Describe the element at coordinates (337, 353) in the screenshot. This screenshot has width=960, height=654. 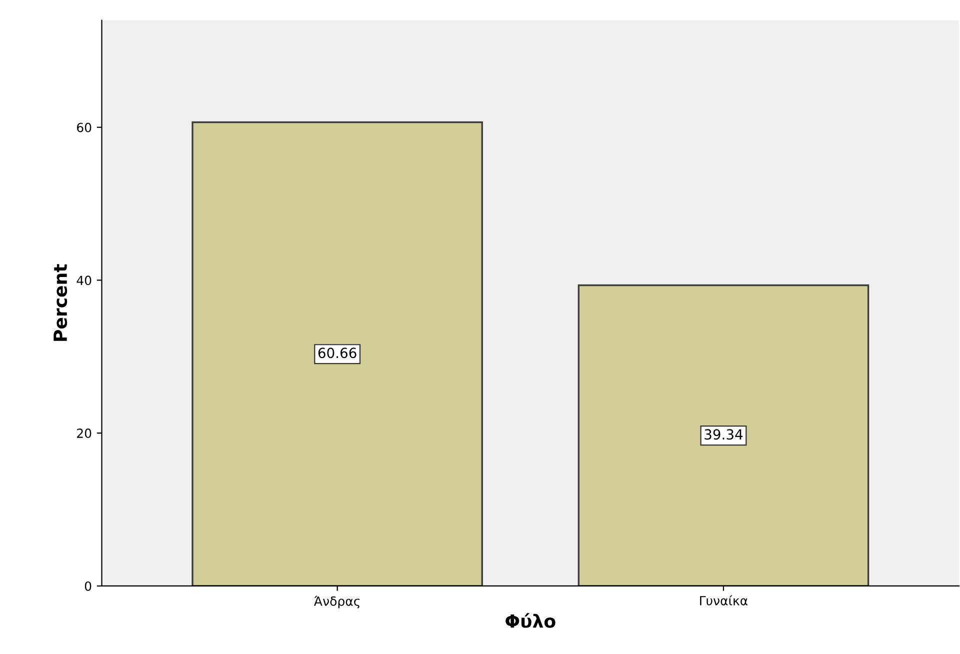
I see `data-label: 60.66` at that location.